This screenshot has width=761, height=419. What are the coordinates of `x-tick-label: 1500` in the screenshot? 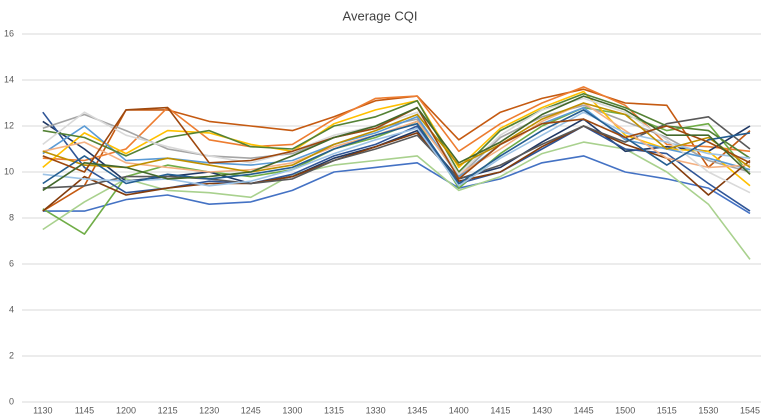 It's located at (625, 410).